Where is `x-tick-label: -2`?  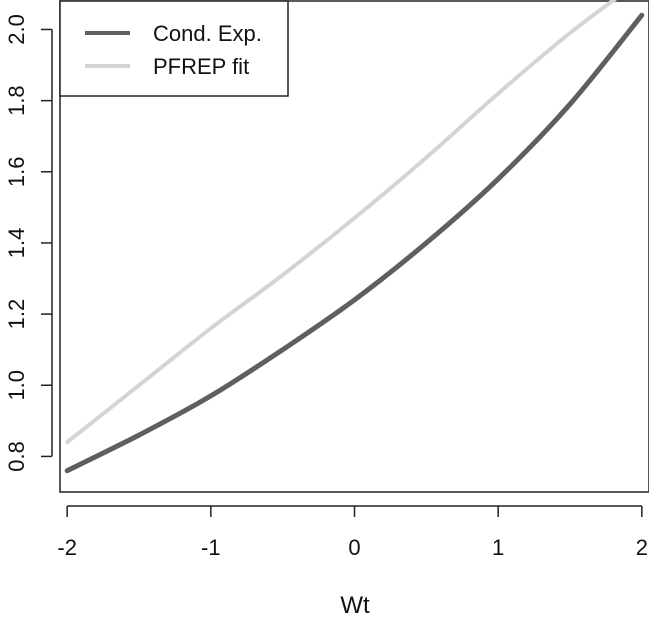
x-tick-label: -2 is located at coordinates (67, 547).